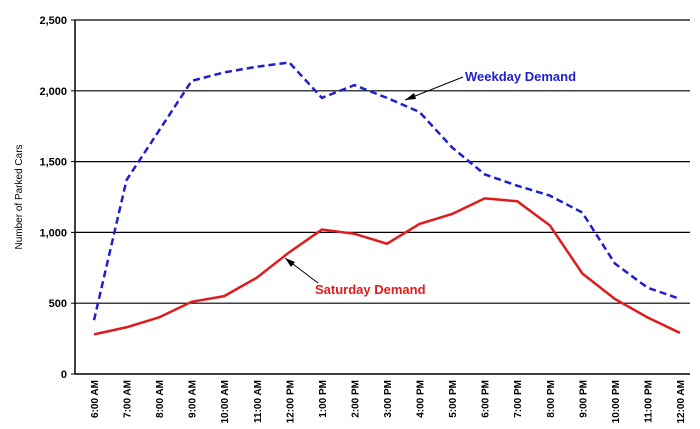  I want to click on x-tick-label: 3:00 PM, so click(388, 399).